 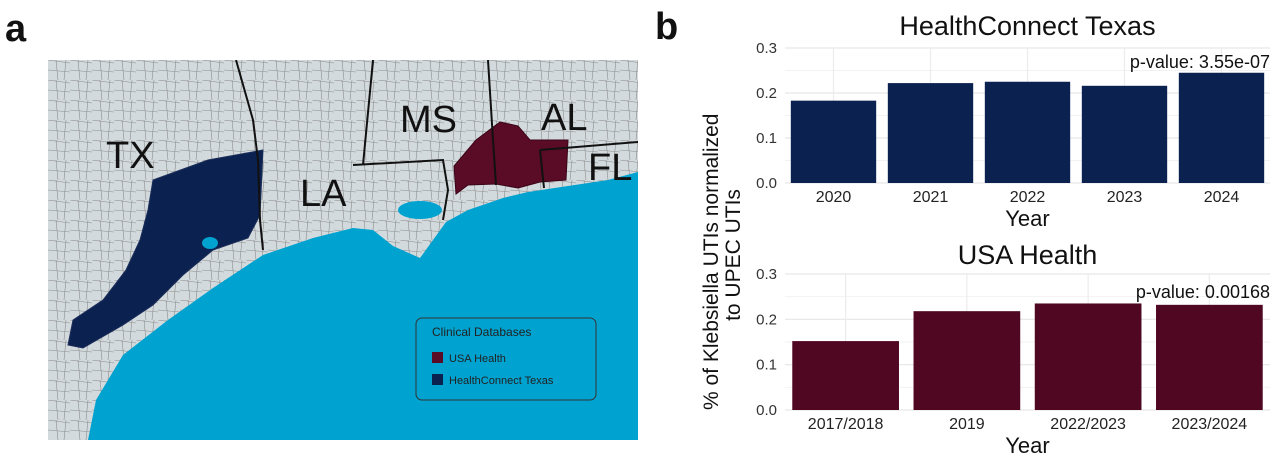 I want to click on x-tick-label: 2023/2024, so click(x=1210, y=424).